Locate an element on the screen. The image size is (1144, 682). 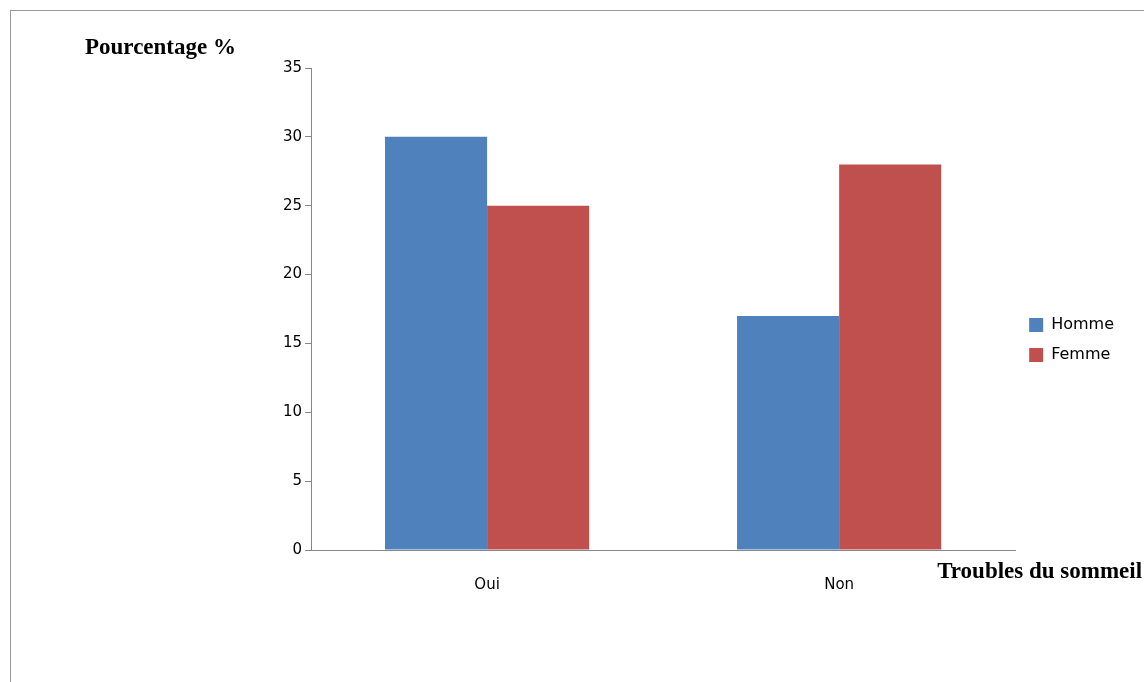
y-tick-label: 25 is located at coordinates (292, 204).